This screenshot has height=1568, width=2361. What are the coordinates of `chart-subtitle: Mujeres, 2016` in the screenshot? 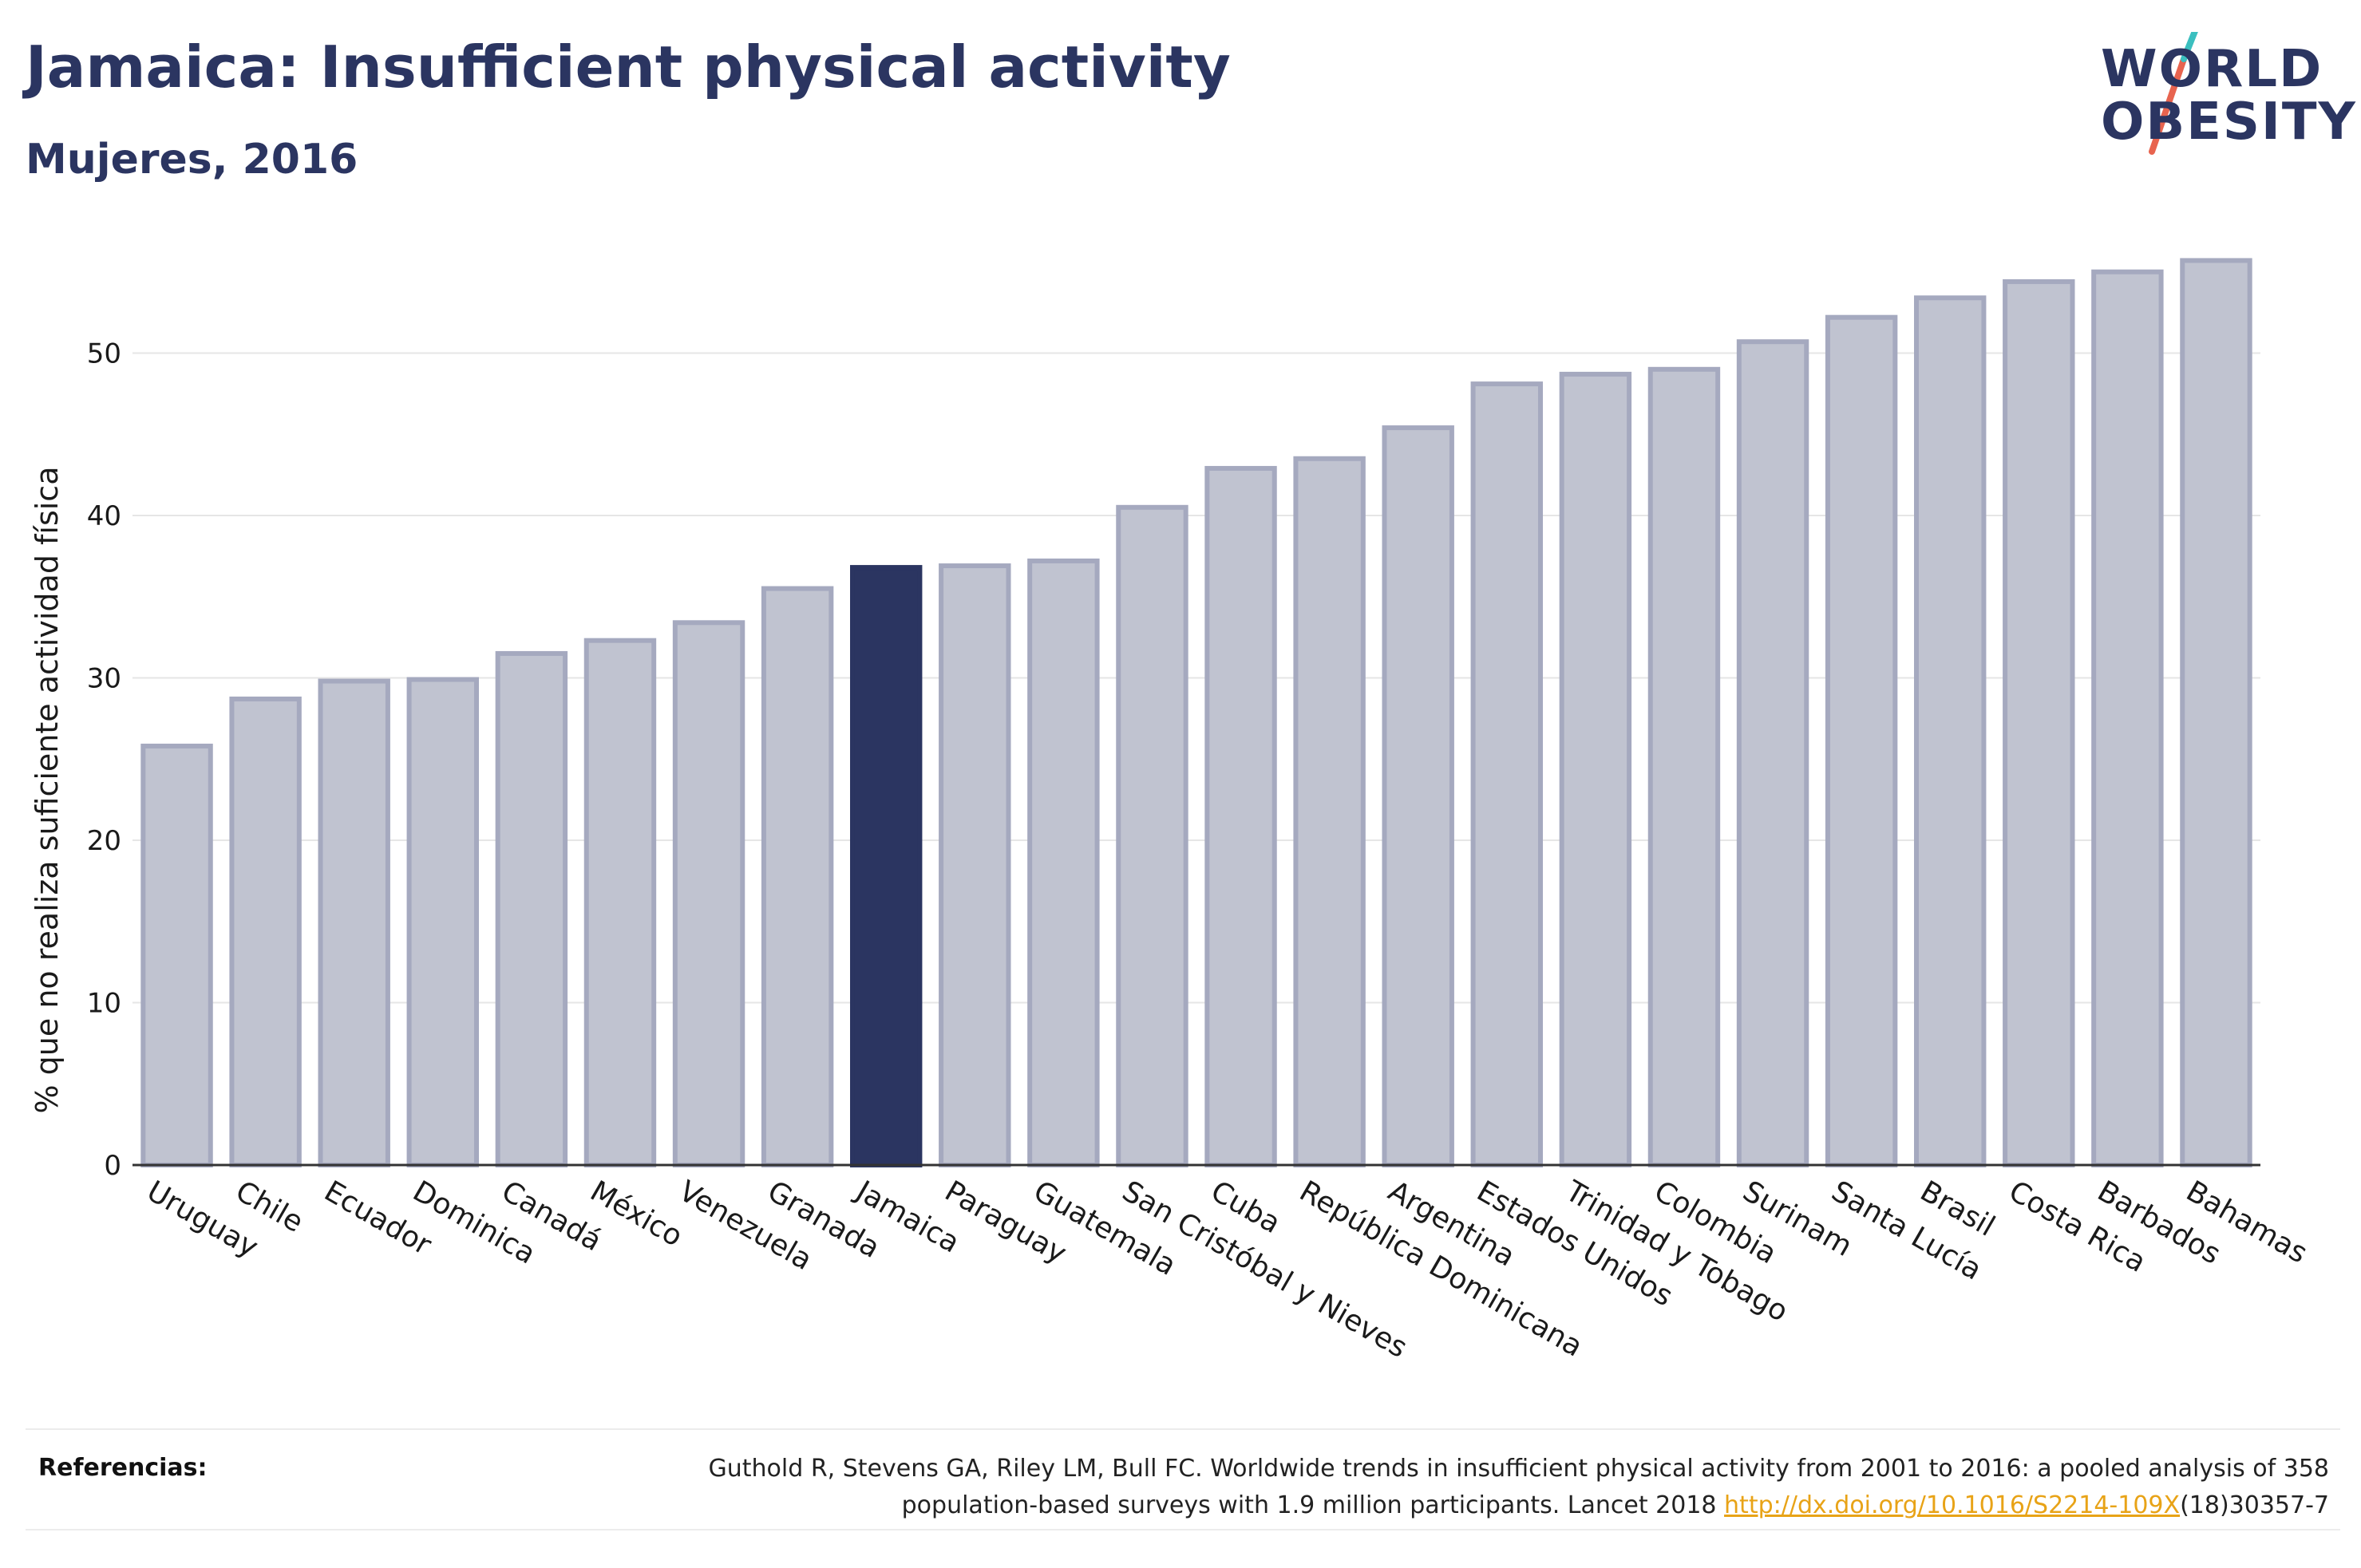 It's located at (192, 160).